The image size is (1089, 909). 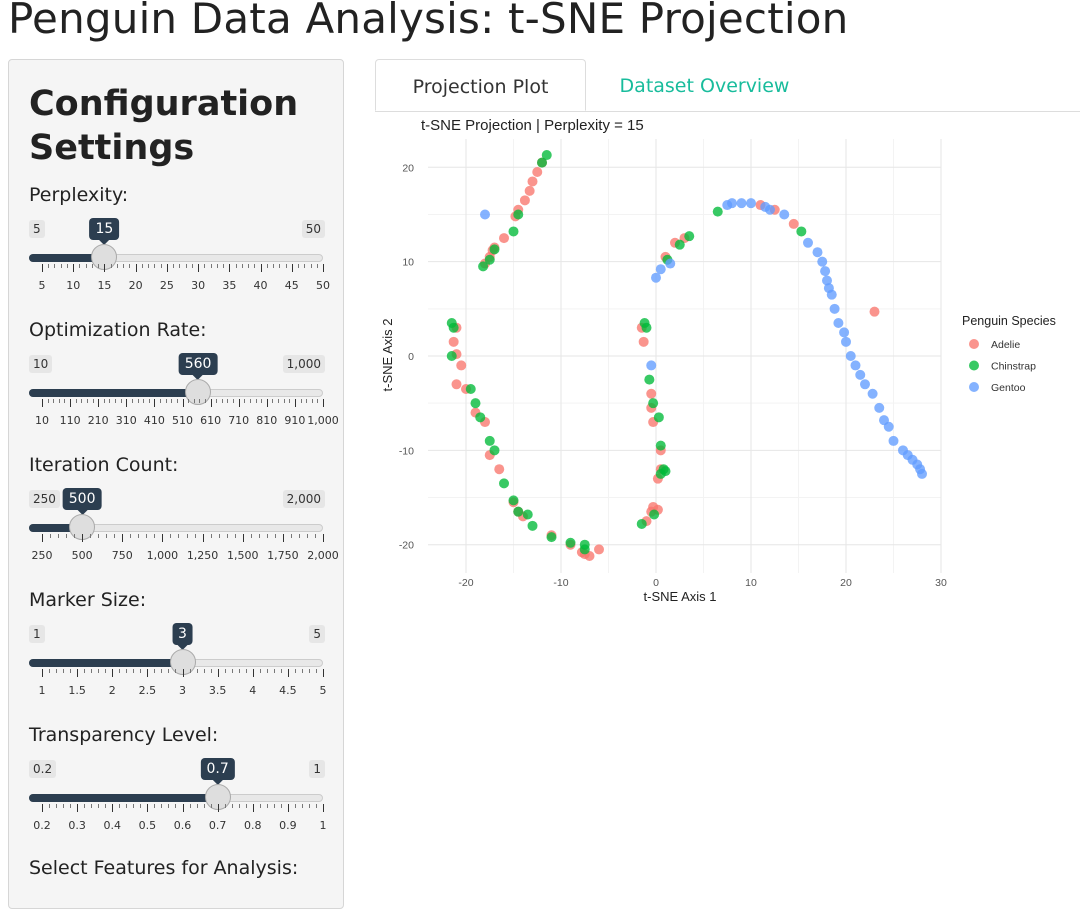 I want to click on slider-value-badge: 500, so click(x=82, y=501).